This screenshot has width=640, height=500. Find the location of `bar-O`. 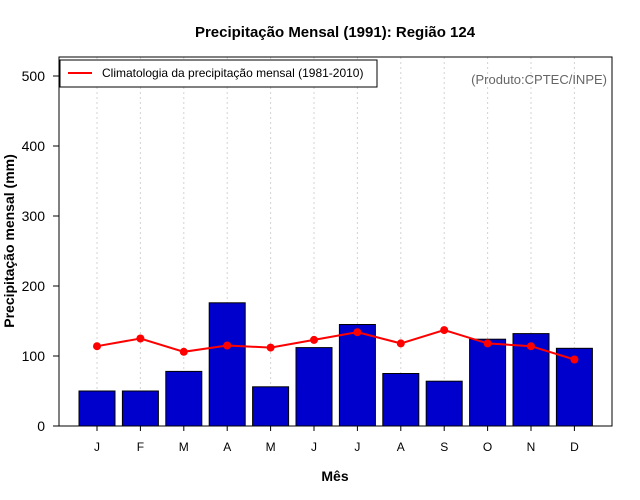

bar-O is located at coordinates (488, 382).